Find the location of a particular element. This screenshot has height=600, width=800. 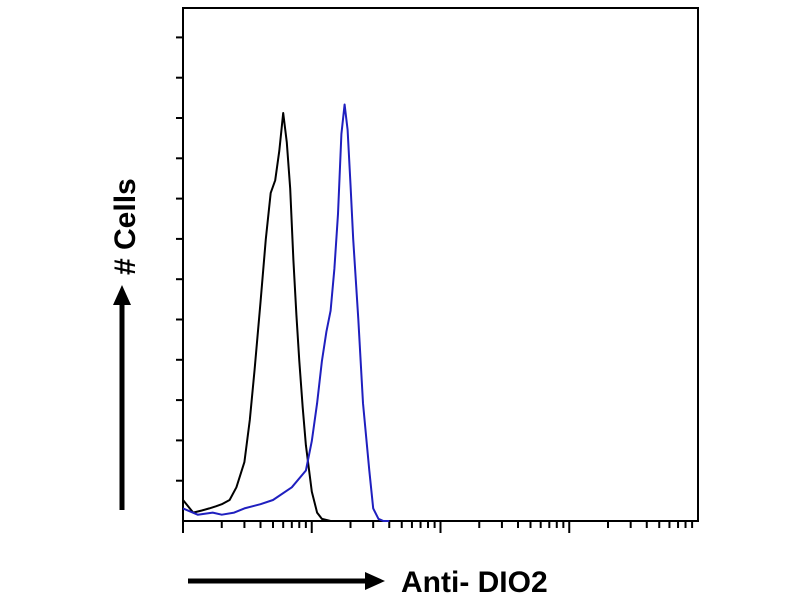

x-axis-ticks is located at coordinates (438, 527).